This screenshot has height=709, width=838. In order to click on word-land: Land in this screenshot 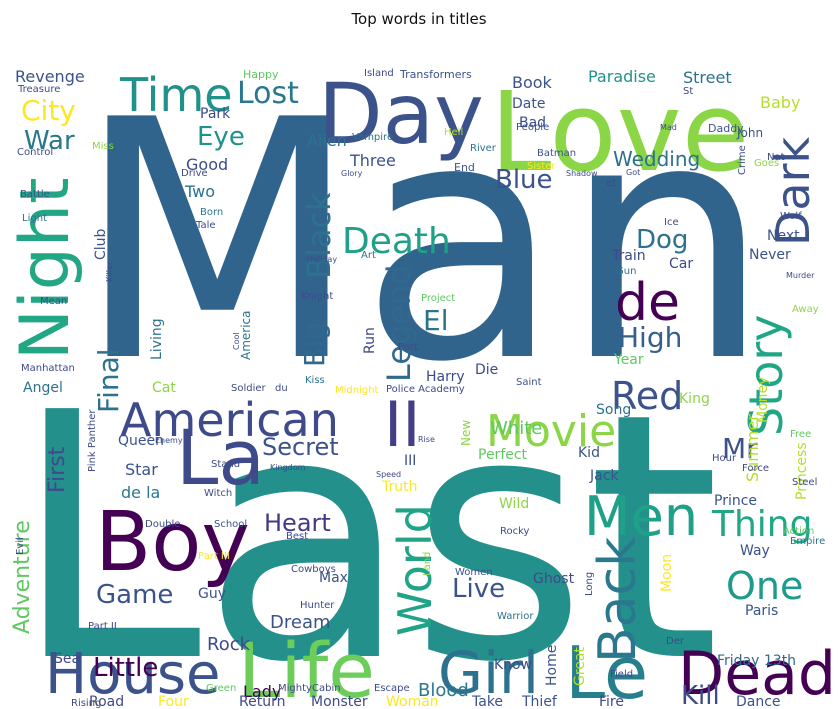, I will do `click(427, 563)`.